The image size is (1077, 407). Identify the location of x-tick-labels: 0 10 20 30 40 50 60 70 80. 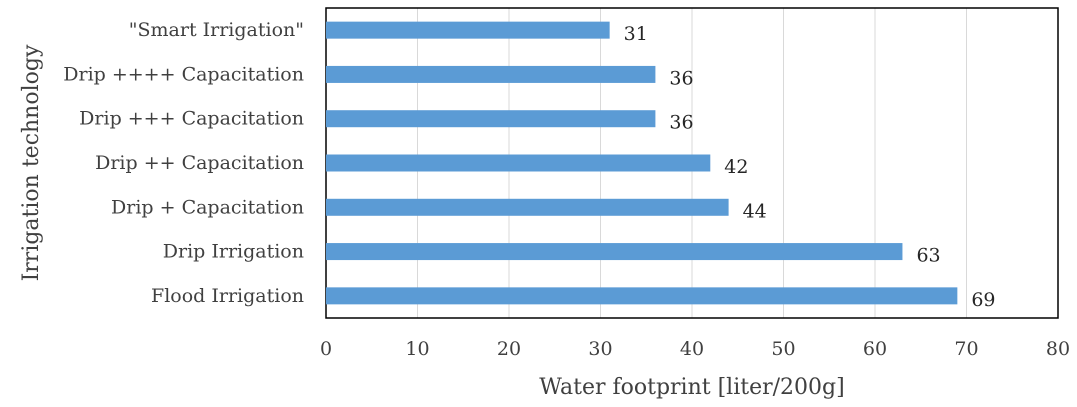
(695, 349).